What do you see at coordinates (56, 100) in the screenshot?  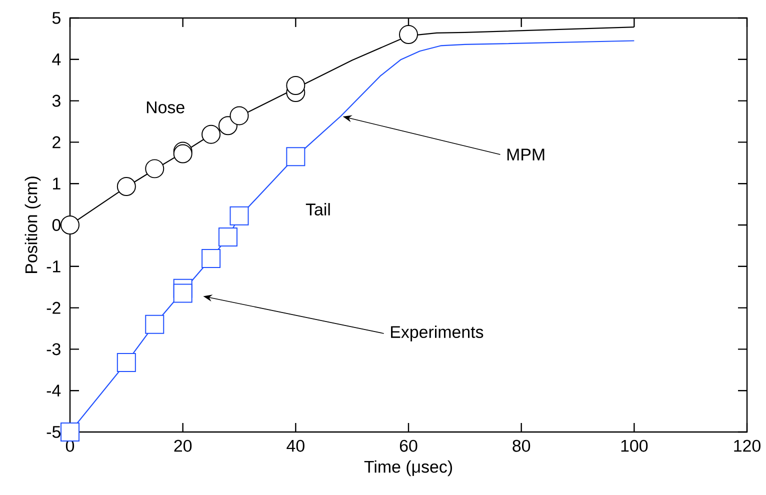 I see `y-tick-label: 3` at bounding box center [56, 100].